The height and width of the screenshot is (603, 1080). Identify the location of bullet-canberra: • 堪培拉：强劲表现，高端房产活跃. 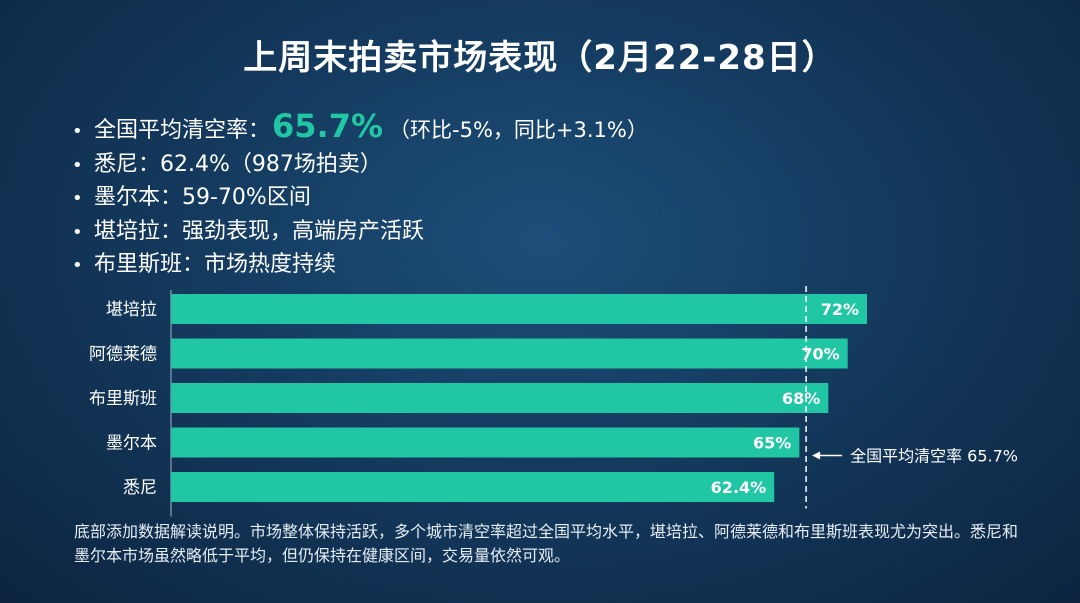
(360, 233).